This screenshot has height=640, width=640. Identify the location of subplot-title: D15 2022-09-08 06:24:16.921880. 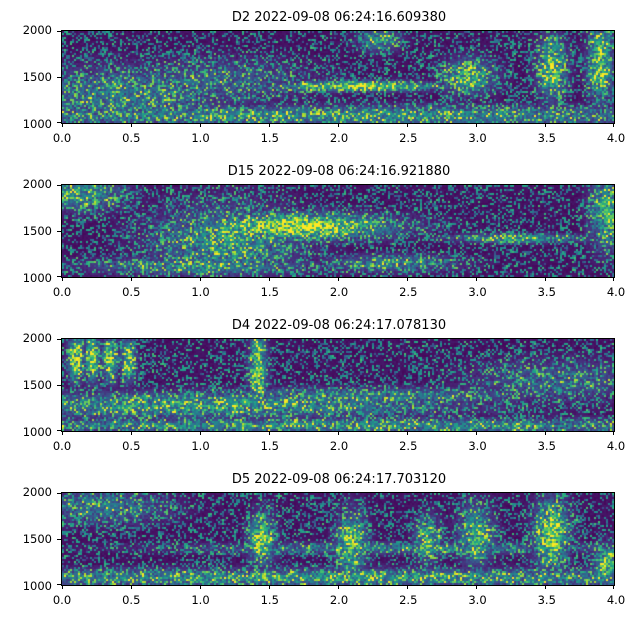
(339, 171).